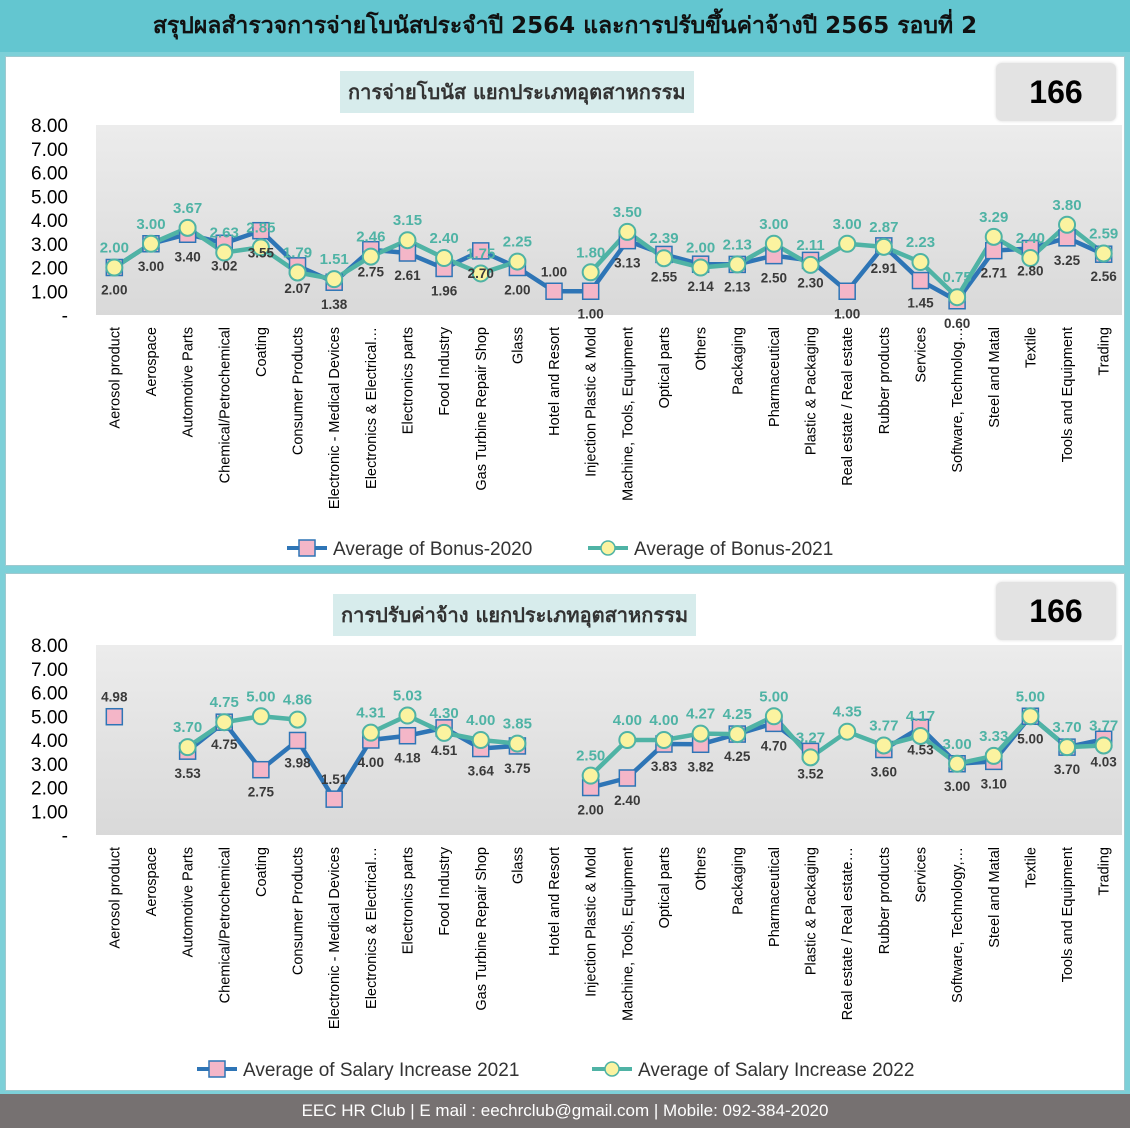 The image size is (1130, 1128). Describe the element at coordinates (609, 265) in the screenshot. I see `series-line` at that location.